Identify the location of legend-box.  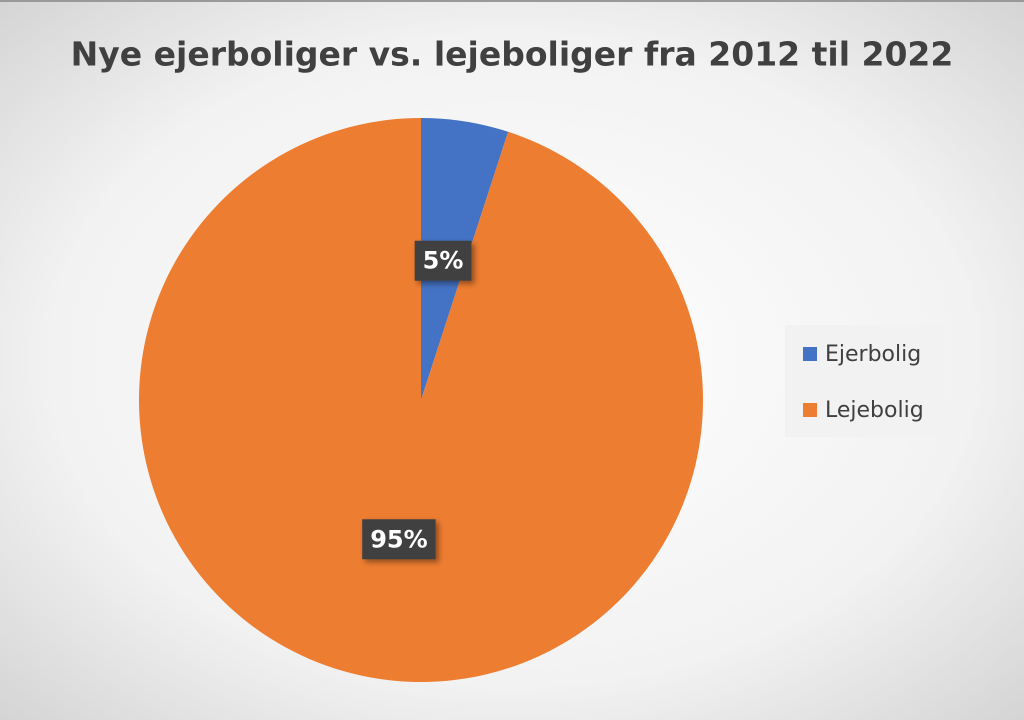
(865, 381).